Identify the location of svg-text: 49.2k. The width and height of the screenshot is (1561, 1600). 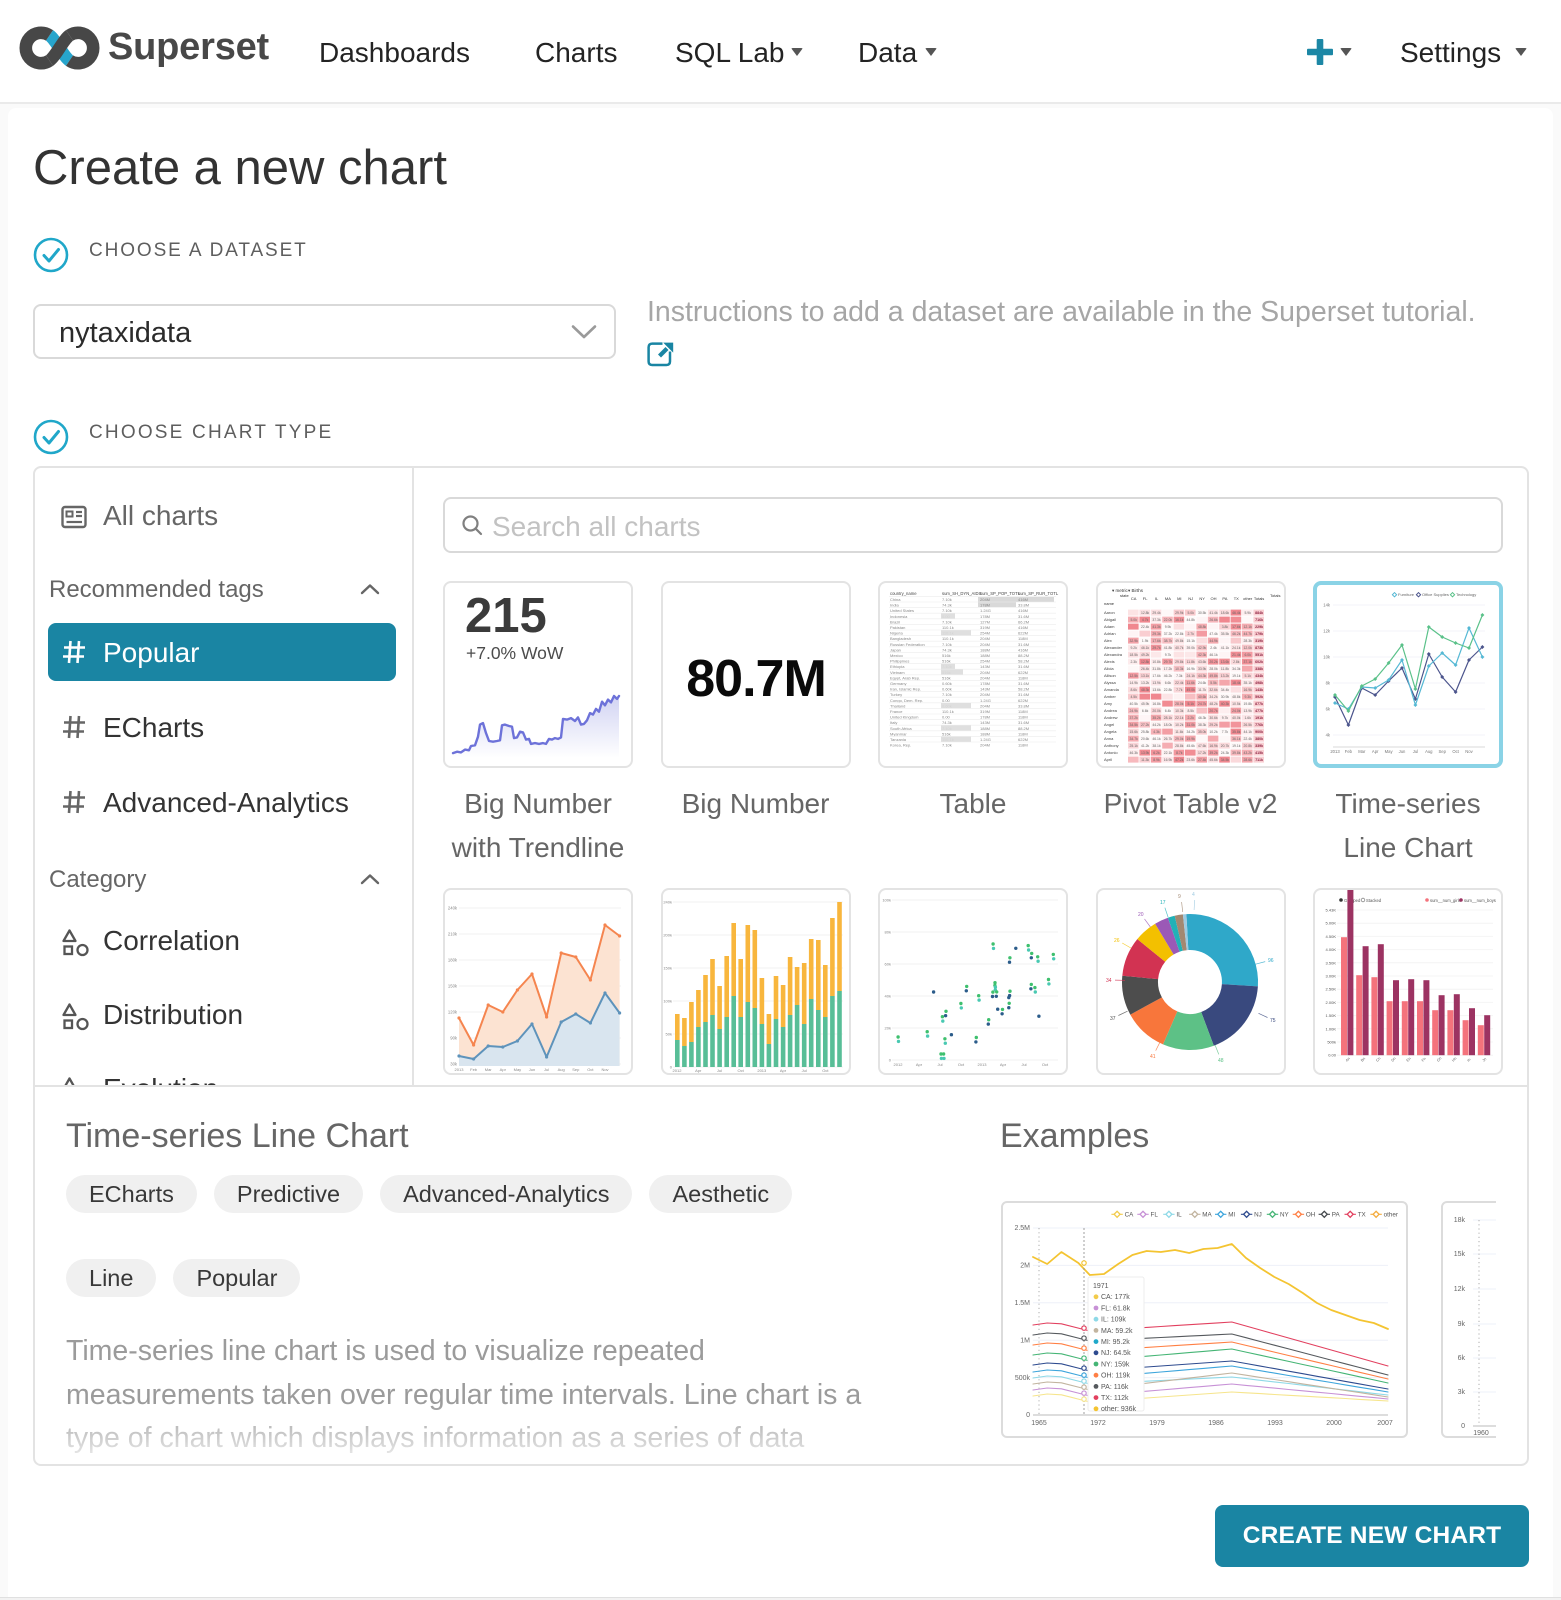
(1144, 655).